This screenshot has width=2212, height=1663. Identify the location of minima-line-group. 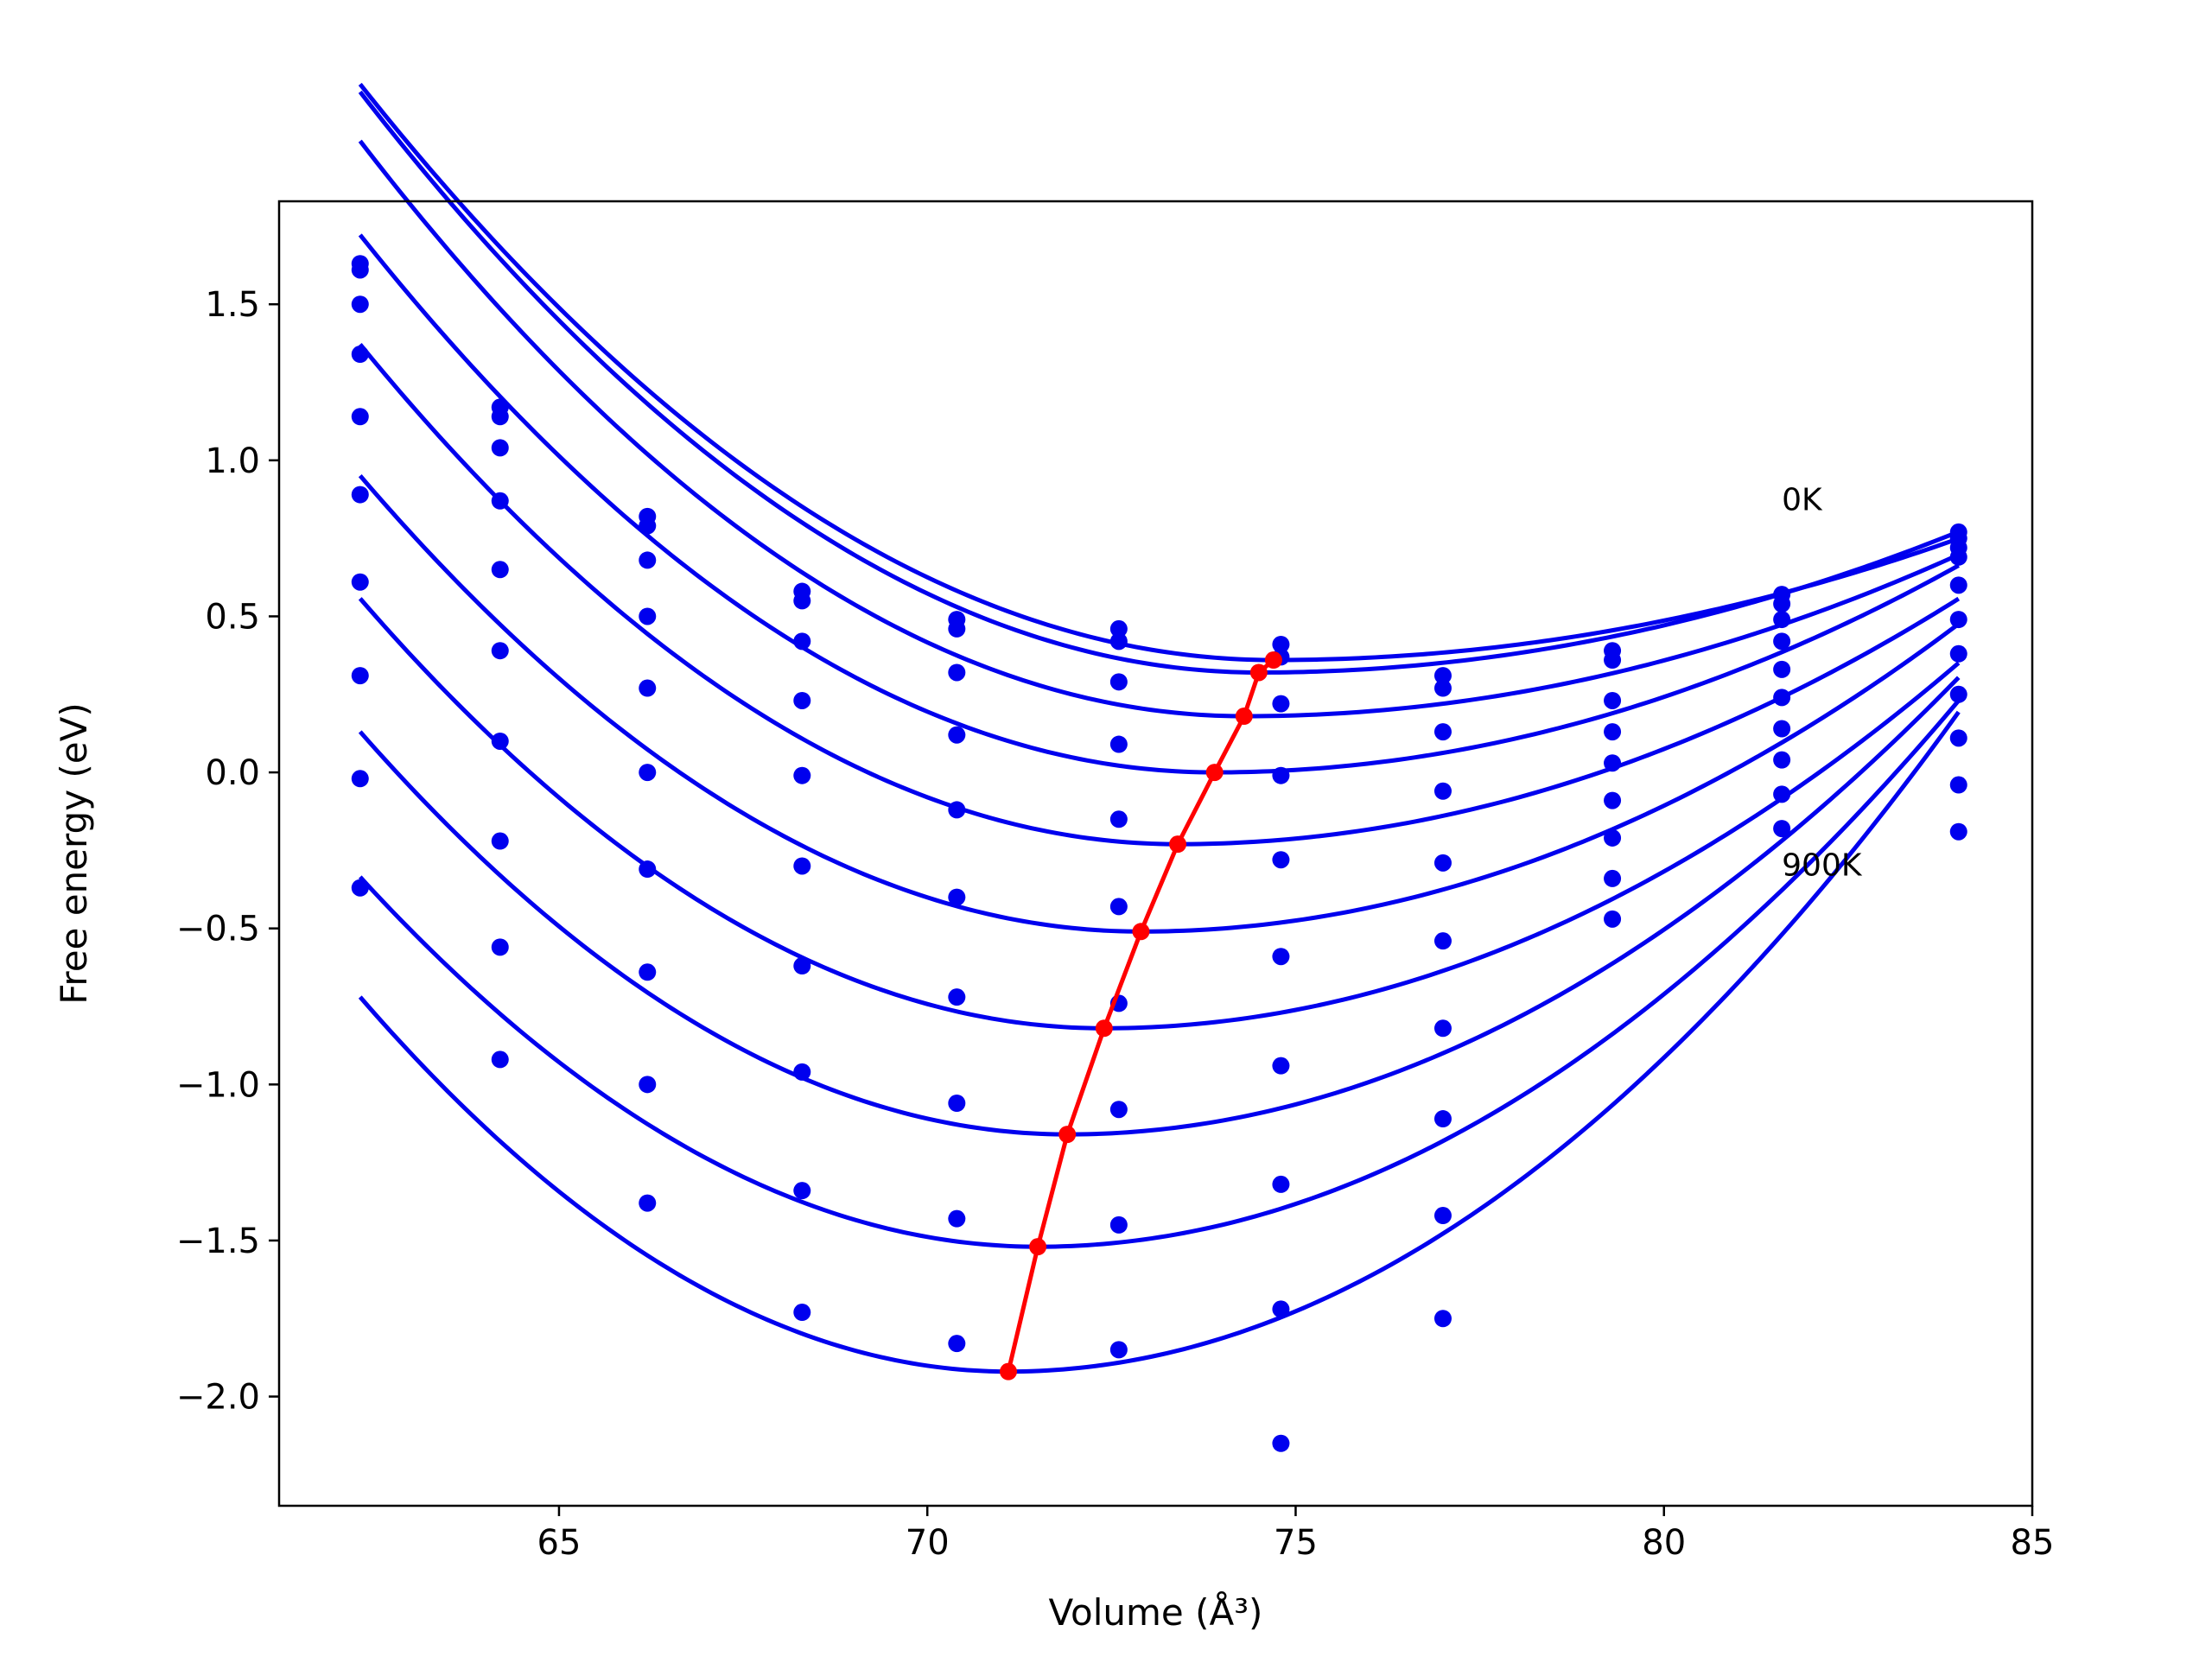
(1141, 1016).